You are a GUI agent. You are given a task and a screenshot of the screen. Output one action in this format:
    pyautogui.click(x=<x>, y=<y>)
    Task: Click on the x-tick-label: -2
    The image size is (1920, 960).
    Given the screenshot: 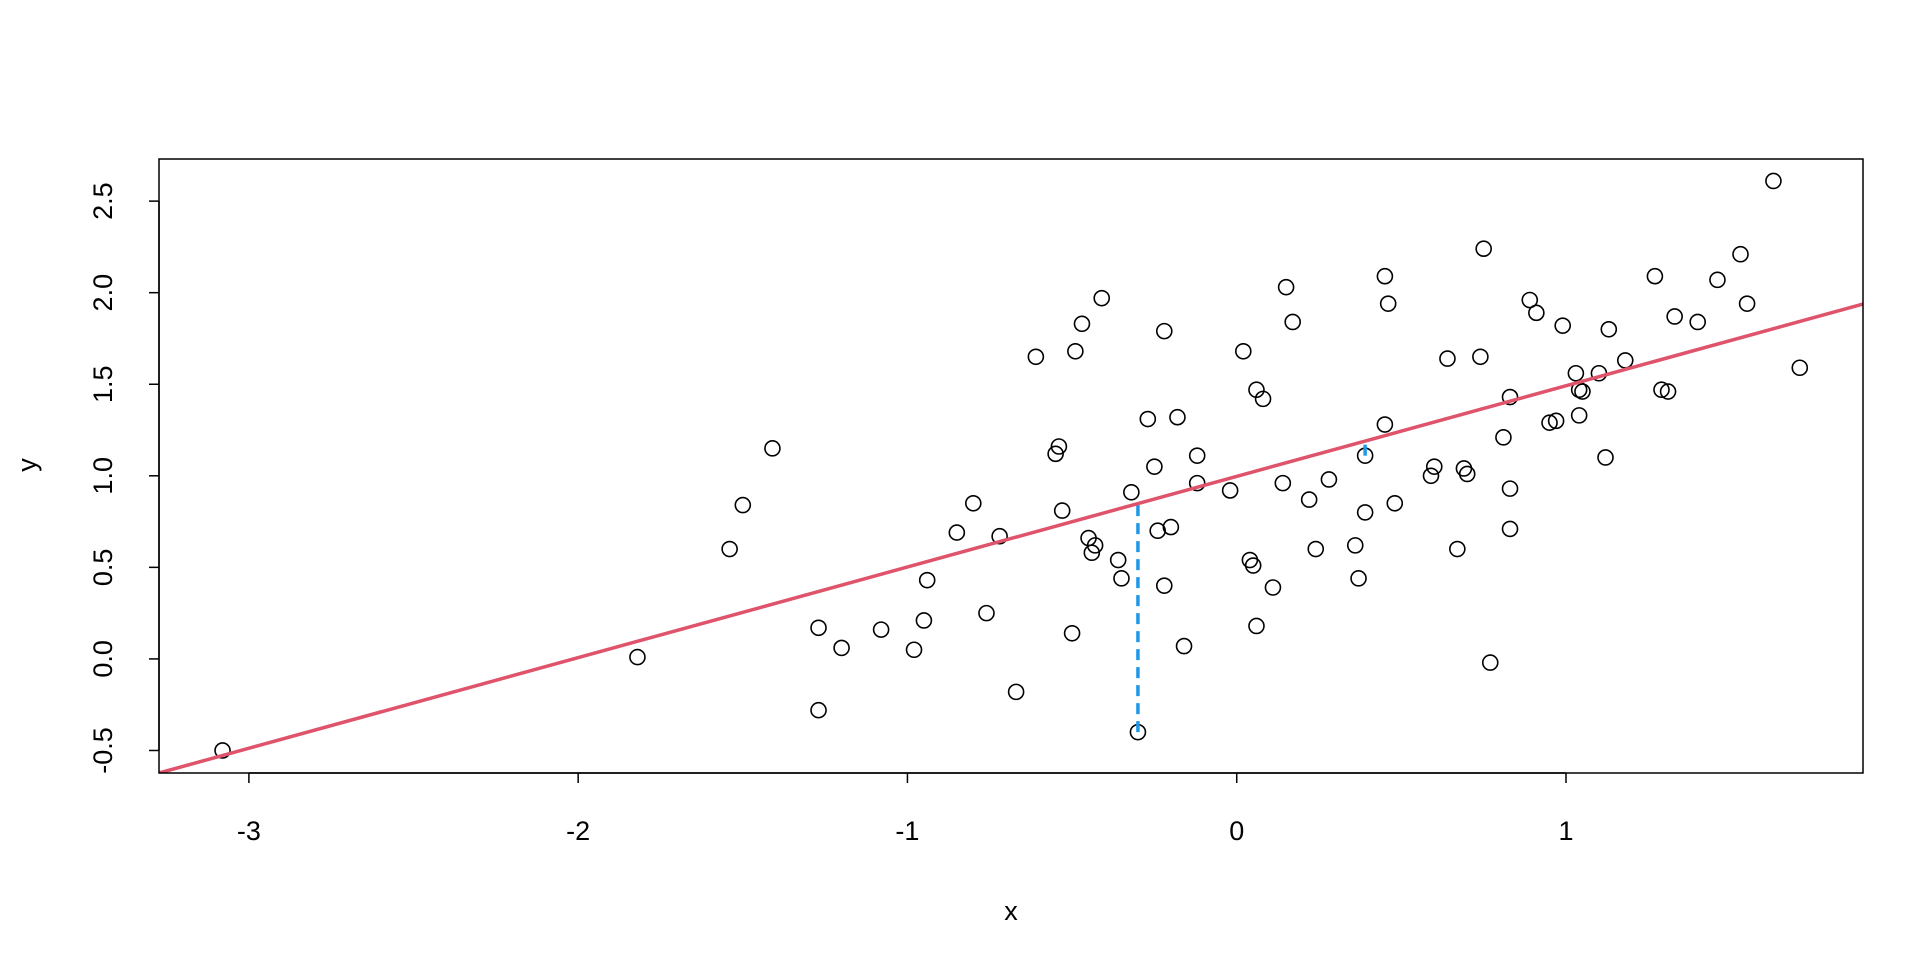 What is the action you would take?
    pyautogui.click(x=578, y=831)
    